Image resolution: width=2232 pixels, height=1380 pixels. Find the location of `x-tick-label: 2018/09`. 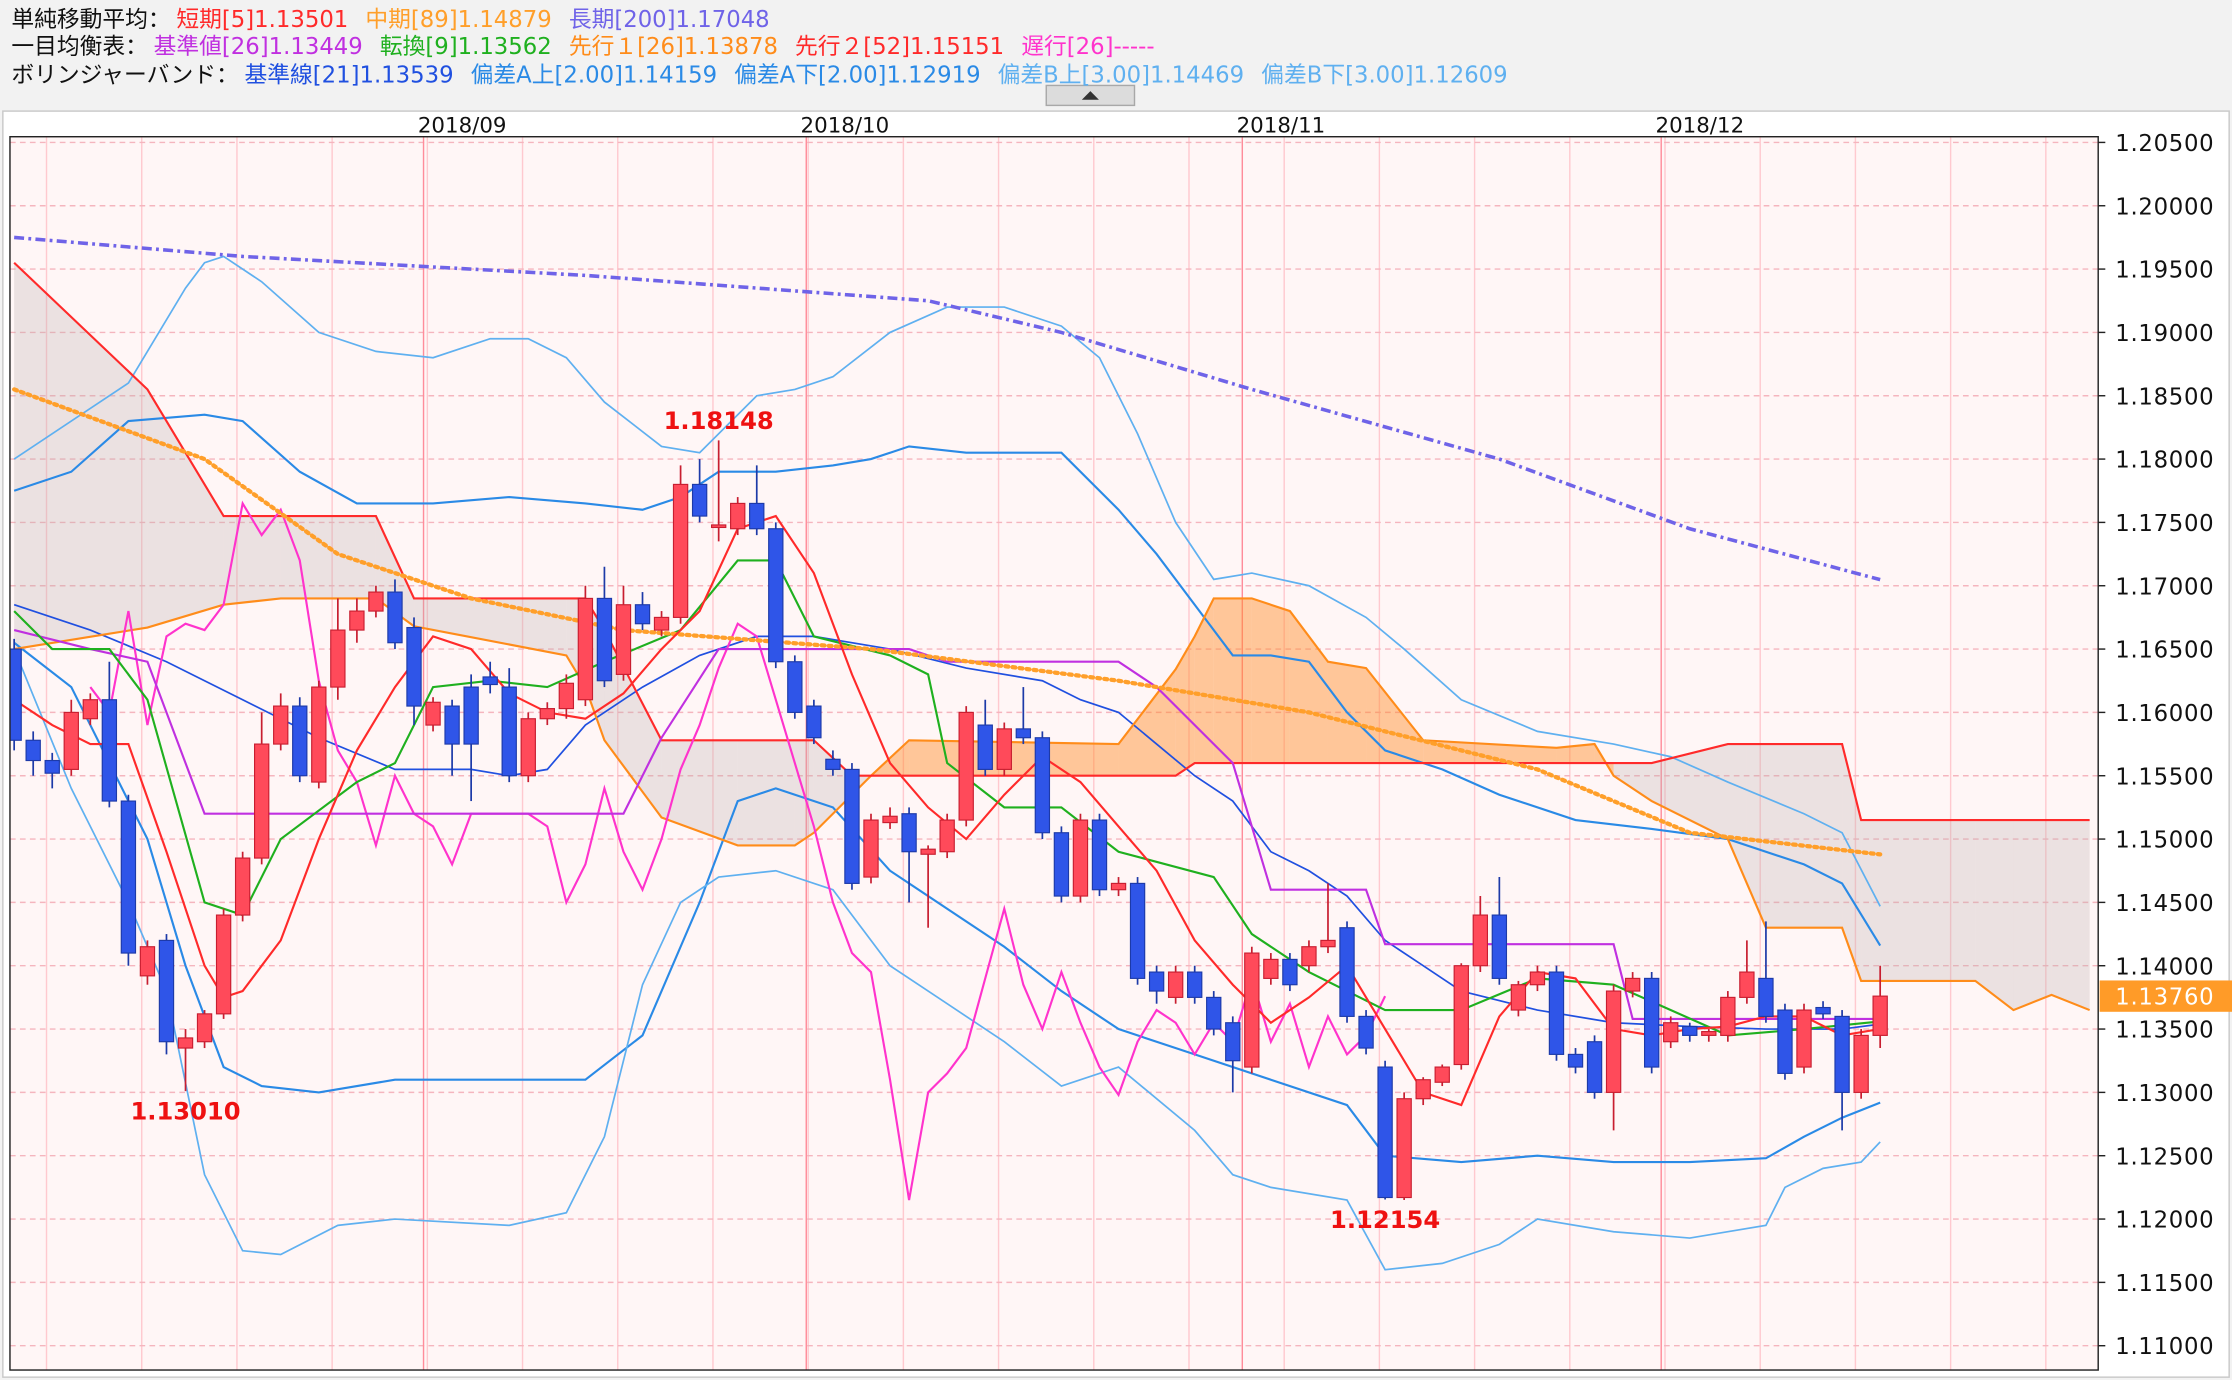

x-tick-label: 2018/09 is located at coordinates (462, 125).